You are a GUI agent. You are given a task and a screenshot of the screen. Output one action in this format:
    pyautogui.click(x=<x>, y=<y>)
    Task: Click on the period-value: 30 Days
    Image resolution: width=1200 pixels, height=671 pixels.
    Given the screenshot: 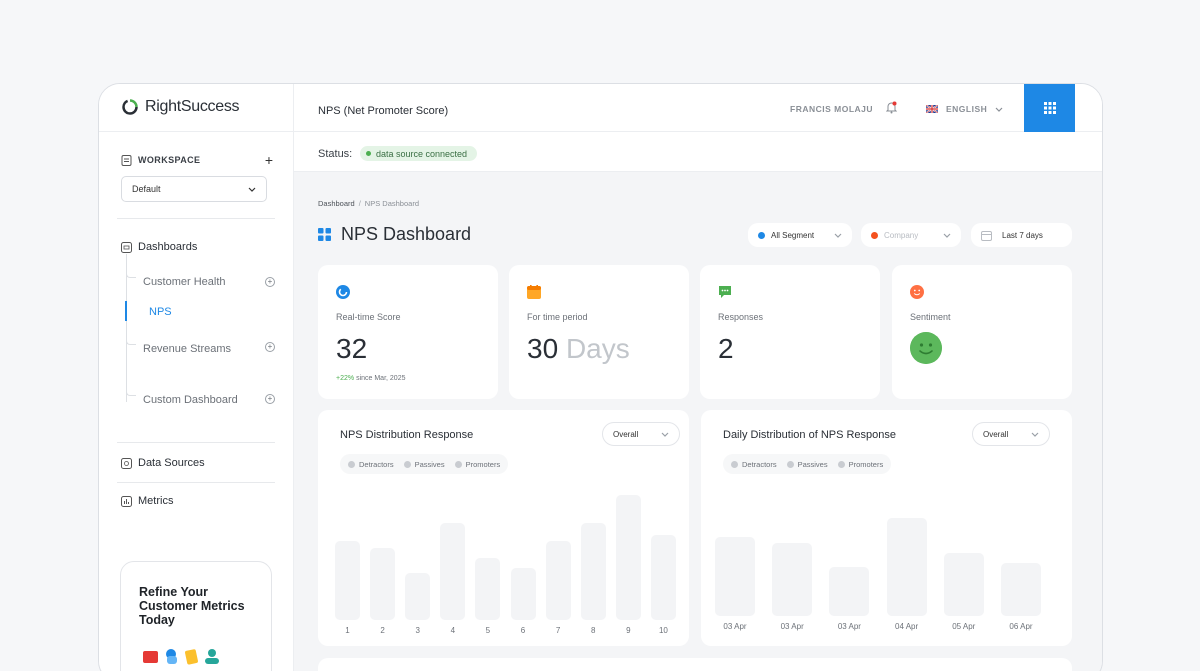 What is the action you would take?
    pyautogui.click(x=578, y=349)
    